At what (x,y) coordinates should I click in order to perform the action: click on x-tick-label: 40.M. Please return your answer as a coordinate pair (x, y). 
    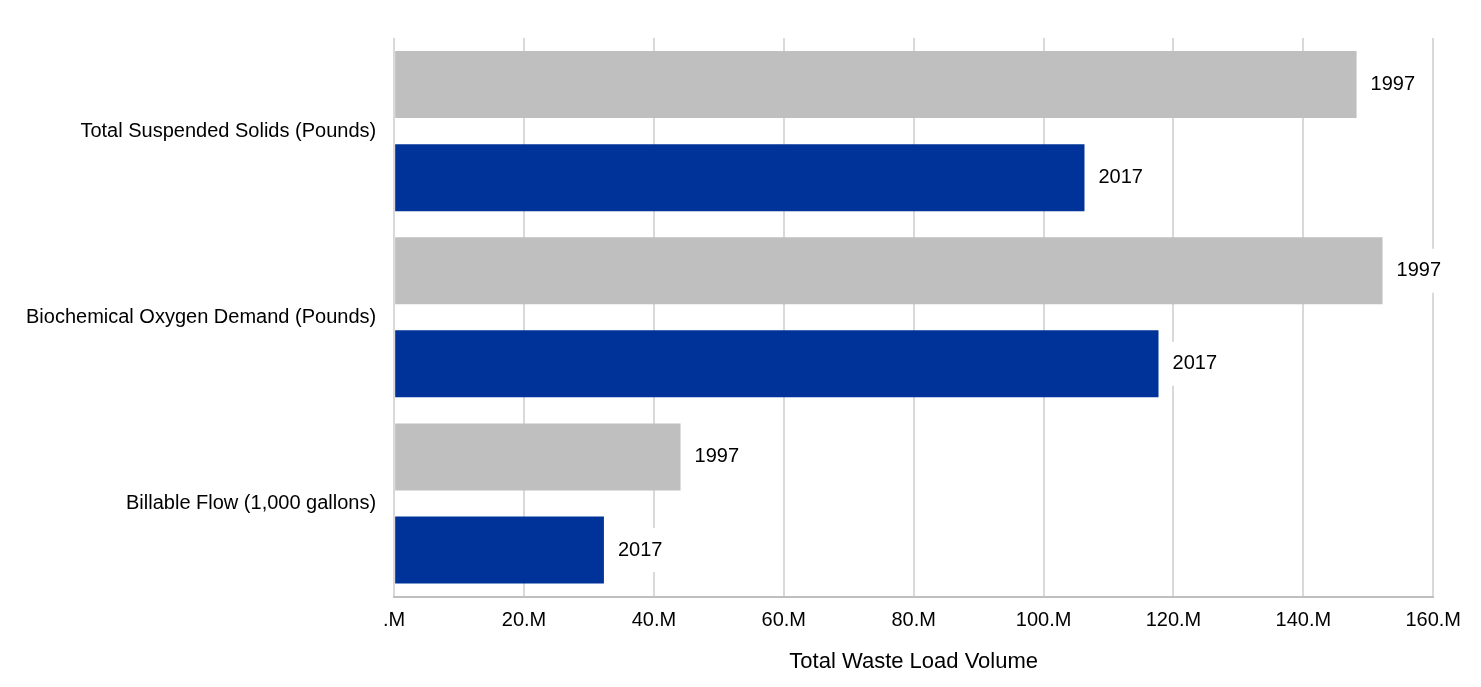
    Looking at the image, I should click on (654, 619).